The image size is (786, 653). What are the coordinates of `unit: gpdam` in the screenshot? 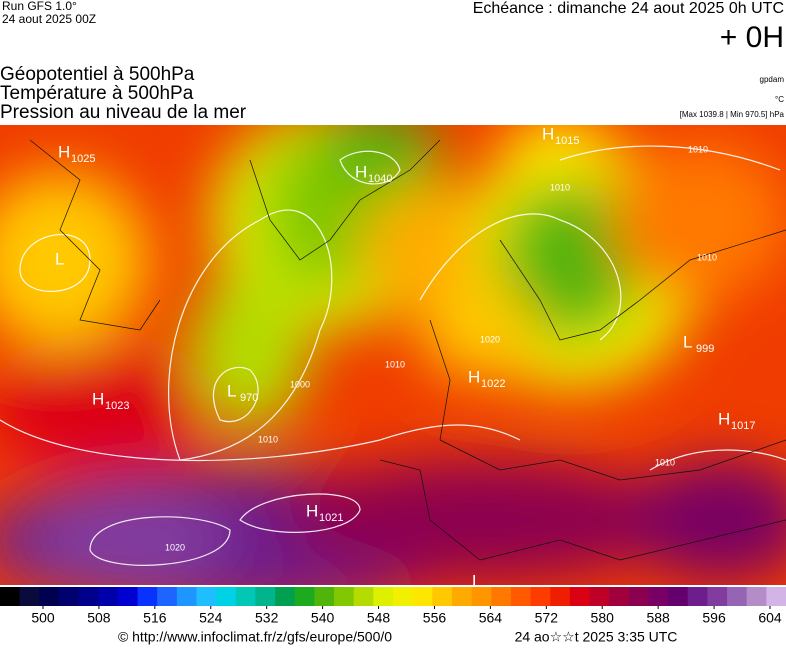 It's located at (772, 79).